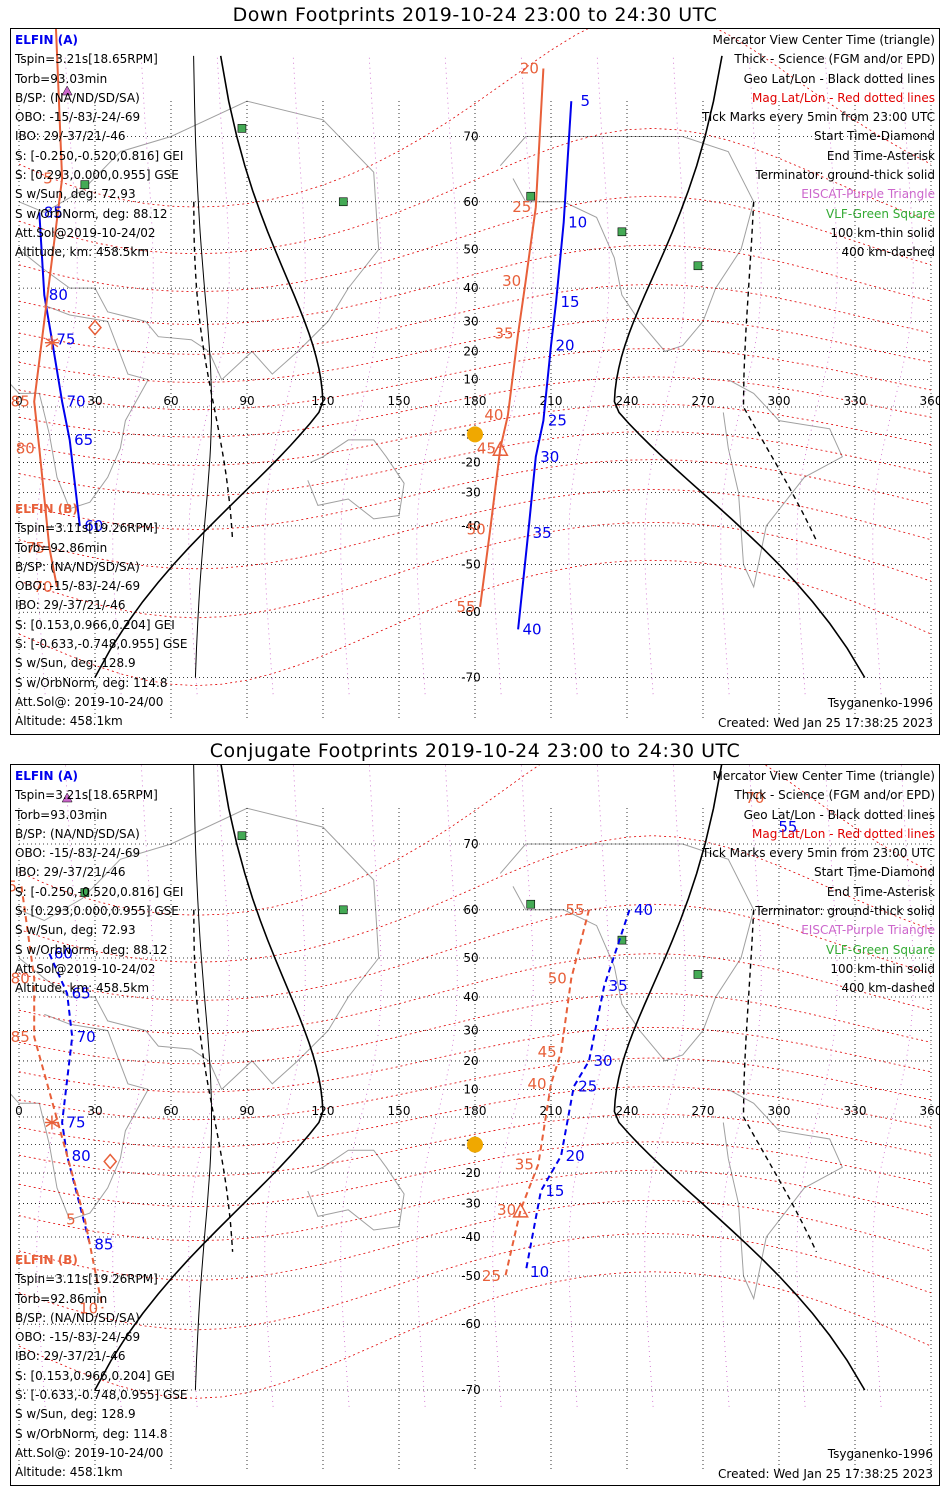  What do you see at coordinates (46, 776) in the screenshot?
I see `elfin-a-label: ELFIN (A)` at bounding box center [46, 776].